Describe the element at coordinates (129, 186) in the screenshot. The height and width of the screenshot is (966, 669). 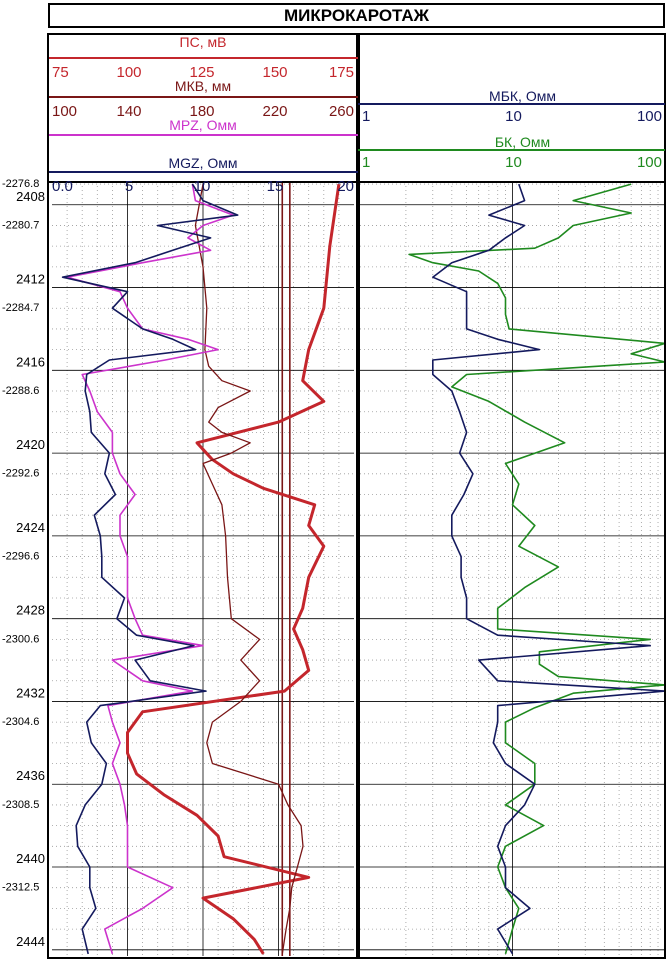
I see `mgz-tick-label: 5` at that location.